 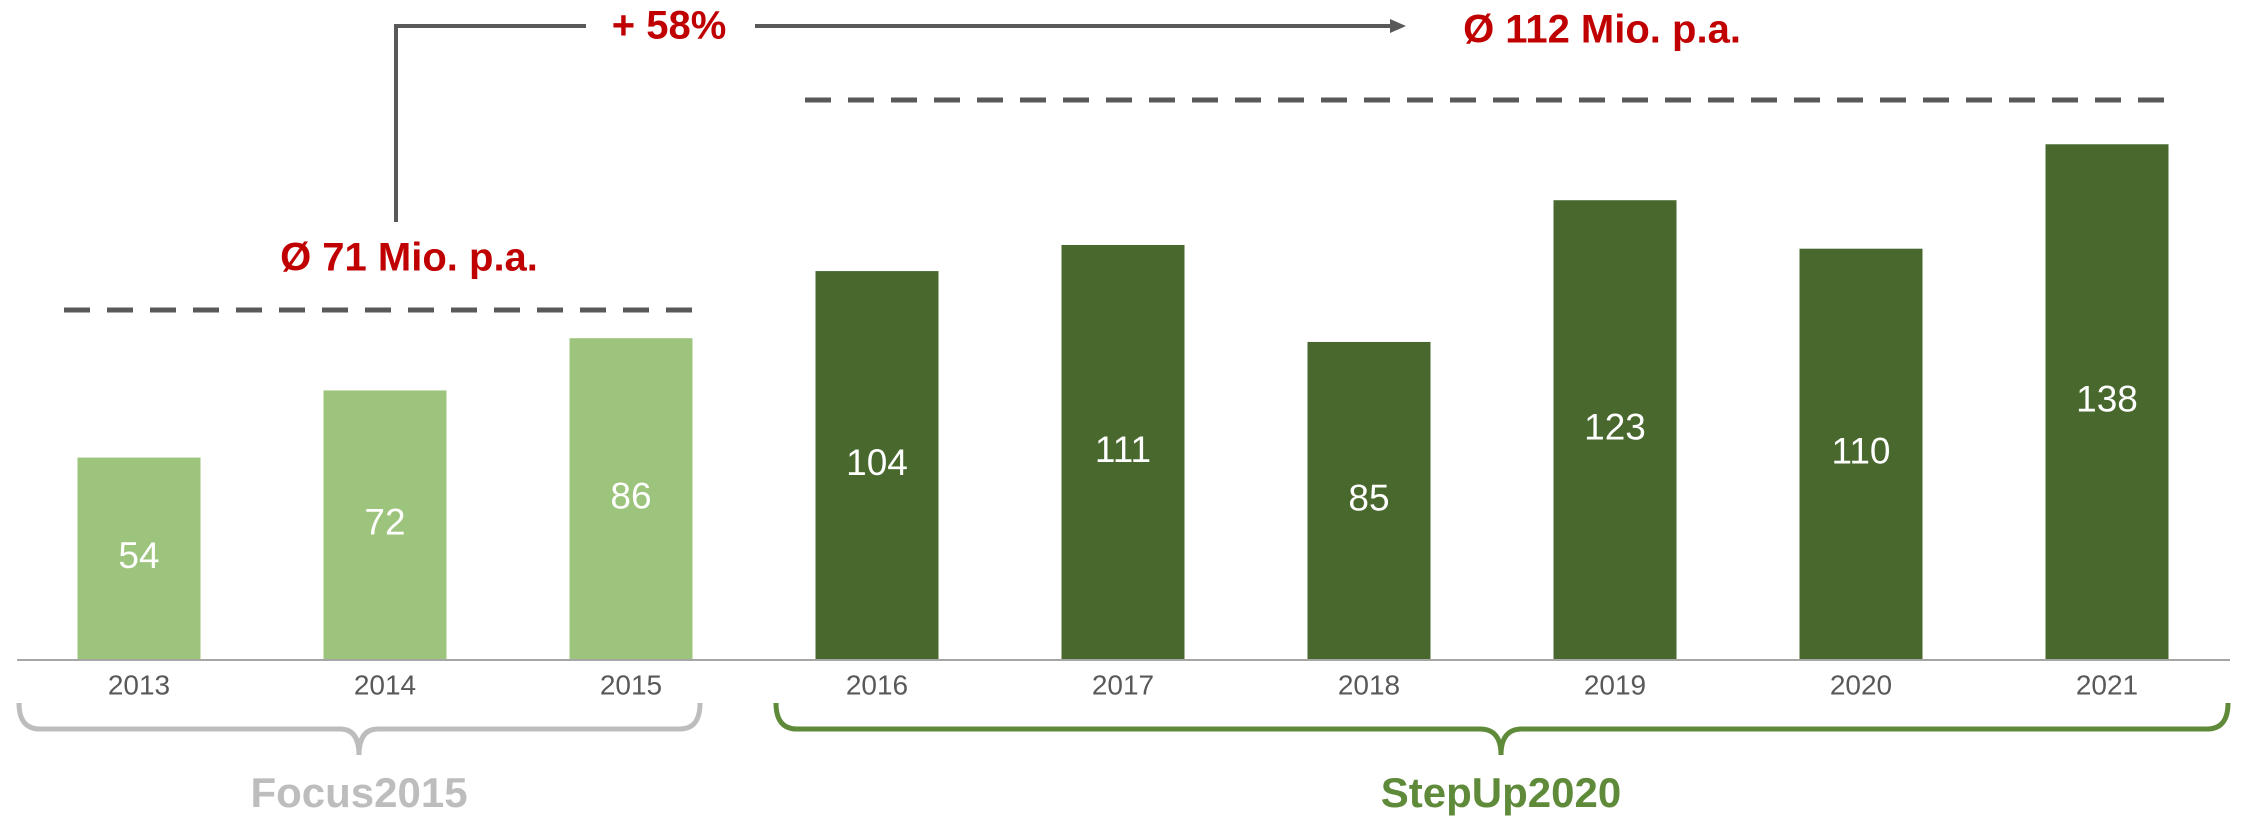 I want to click on value-label: 111, so click(x=1123, y=449).